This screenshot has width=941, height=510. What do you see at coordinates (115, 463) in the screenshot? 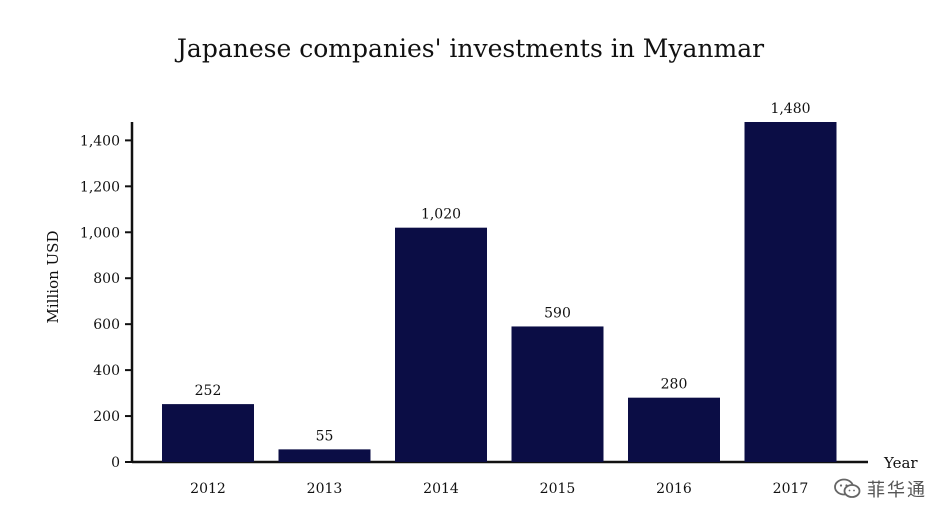
I see `y-tick-label: 0` at bounding box center [115, 463].